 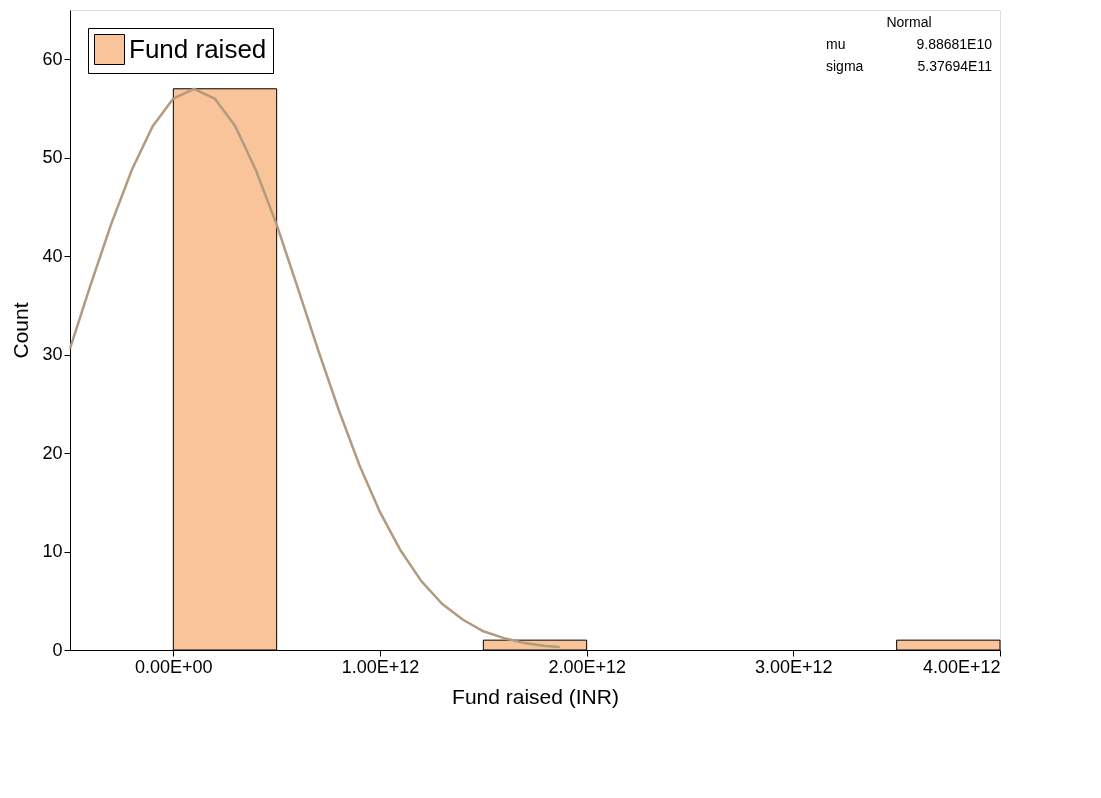 What do you see at coordinates (836, 44) in the screenshot?
I see `annotation: mu` at bounding box center [836, 44].